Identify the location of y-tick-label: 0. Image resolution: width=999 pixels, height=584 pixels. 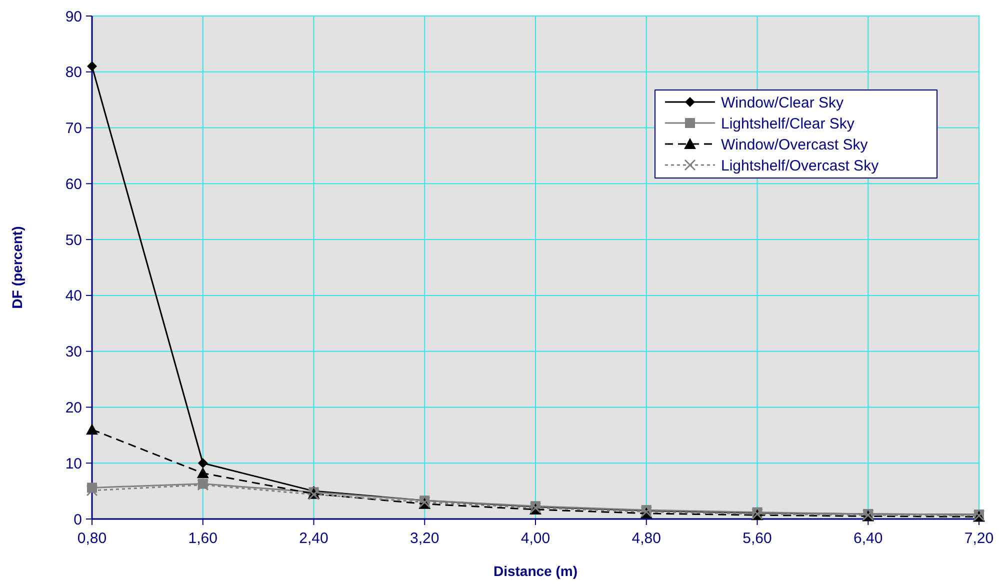
(78, 519).